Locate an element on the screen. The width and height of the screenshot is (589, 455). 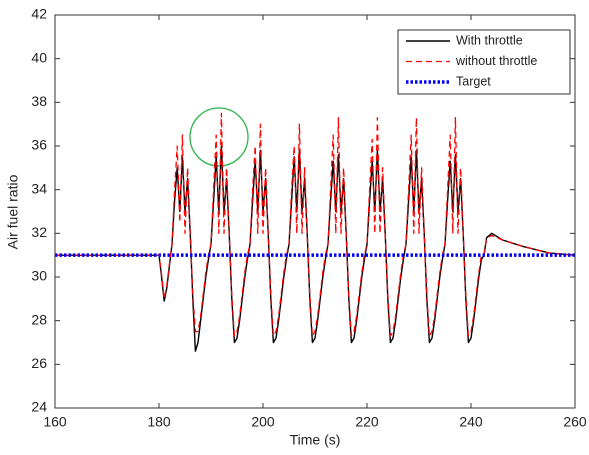
y-tick-label: 34 is located at coordinates (39, 188).